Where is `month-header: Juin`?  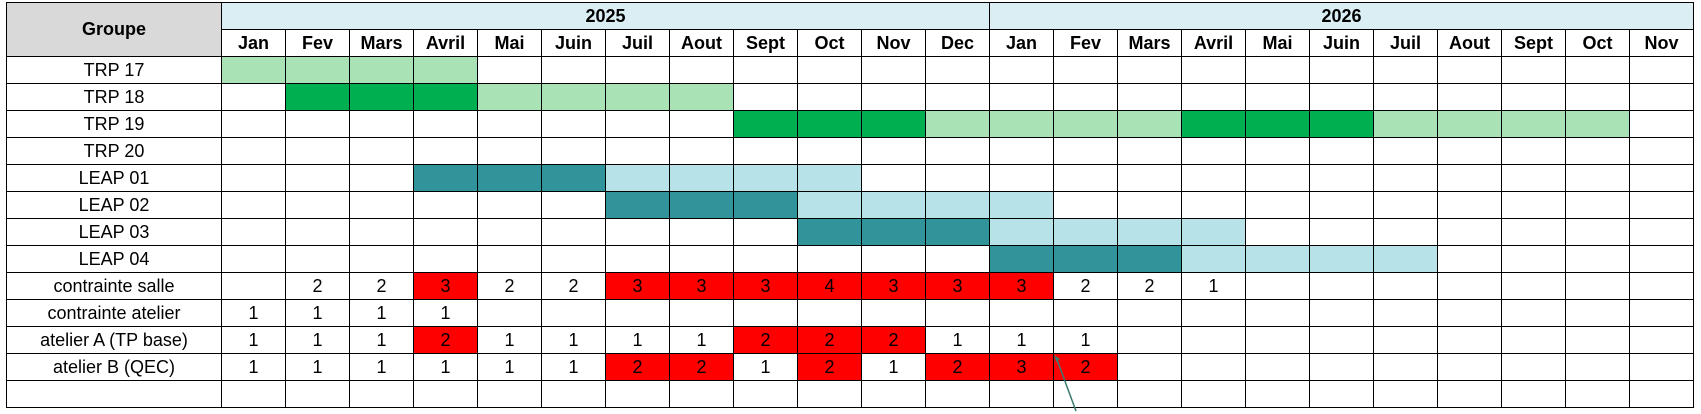
month-header: Juin is located at coordinates (573, 43).